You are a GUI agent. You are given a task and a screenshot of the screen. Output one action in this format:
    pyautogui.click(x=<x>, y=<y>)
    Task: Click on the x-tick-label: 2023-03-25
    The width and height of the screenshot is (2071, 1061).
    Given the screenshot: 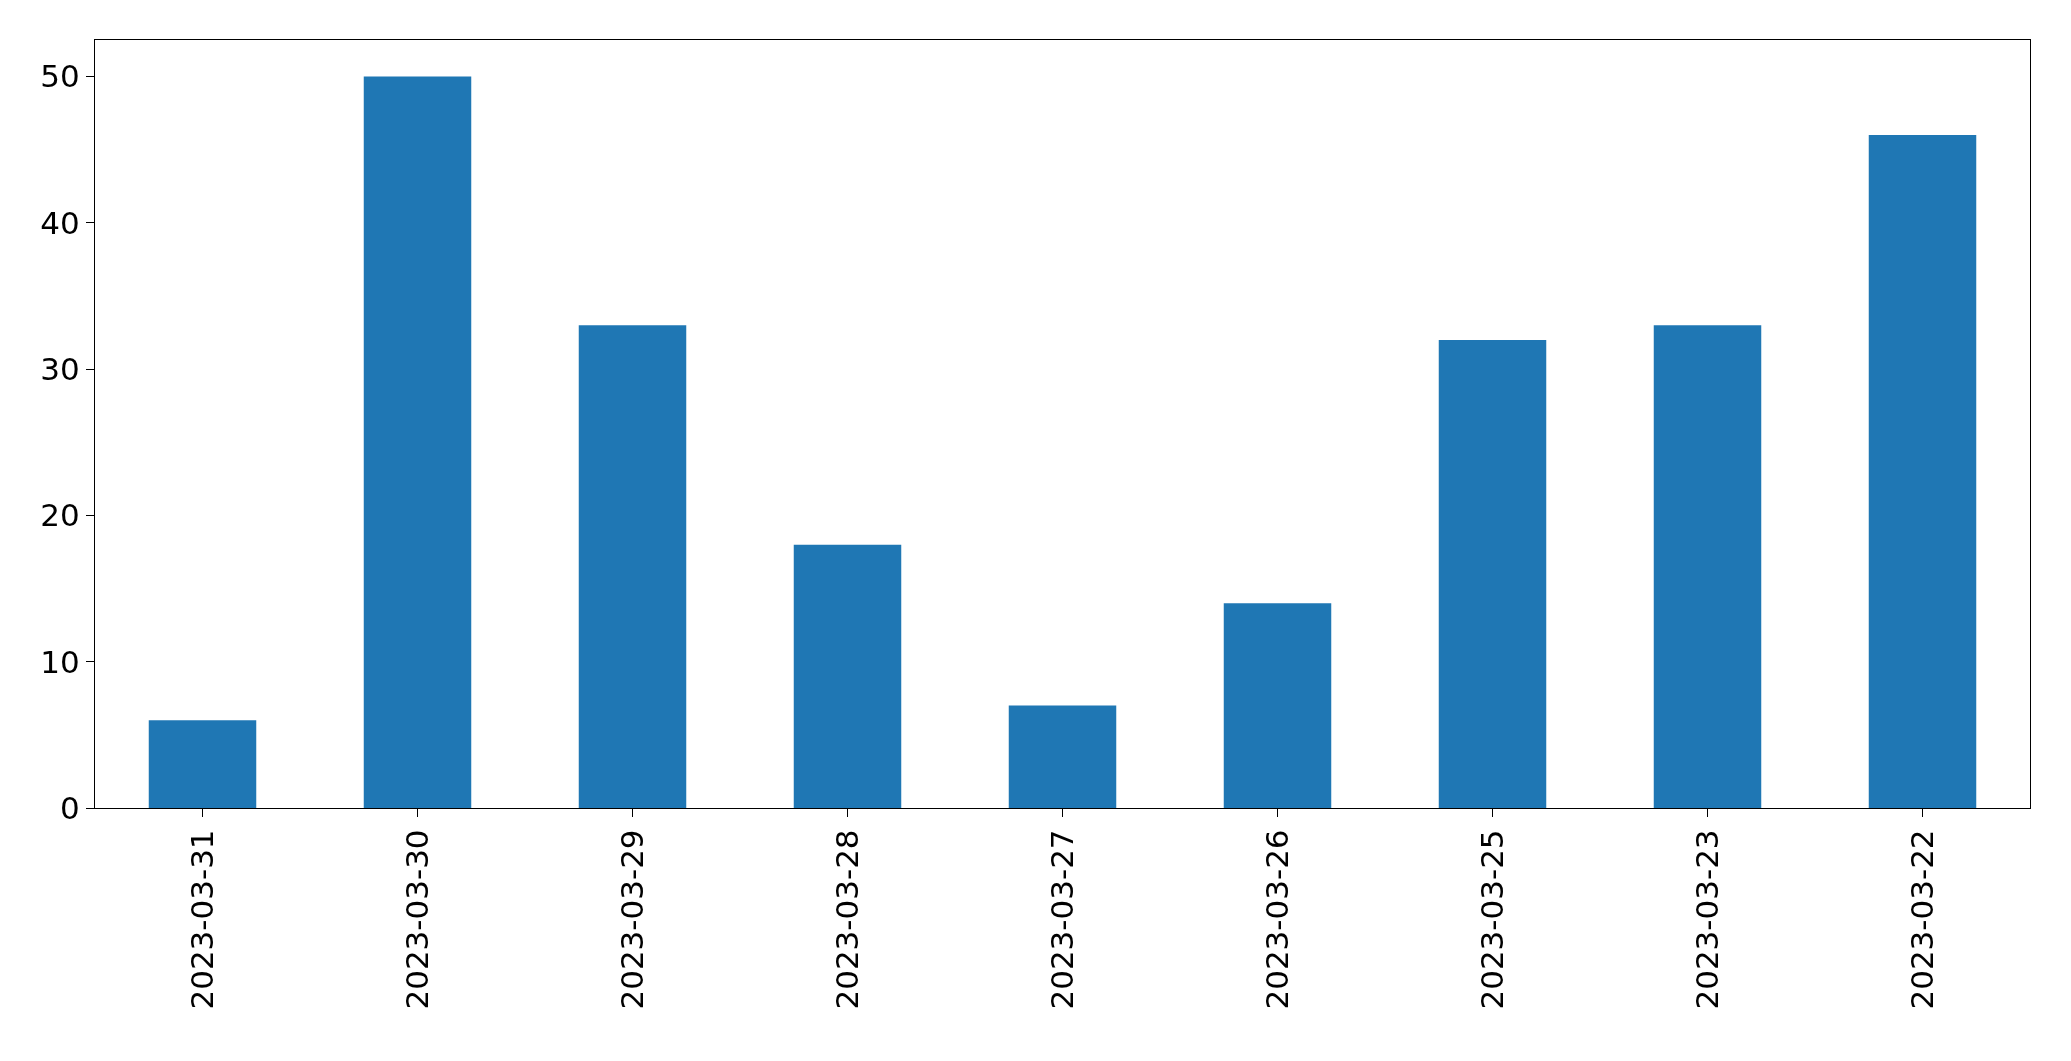 What is the action you would take?
    pyautogui.click(x=1491, y=919)
    